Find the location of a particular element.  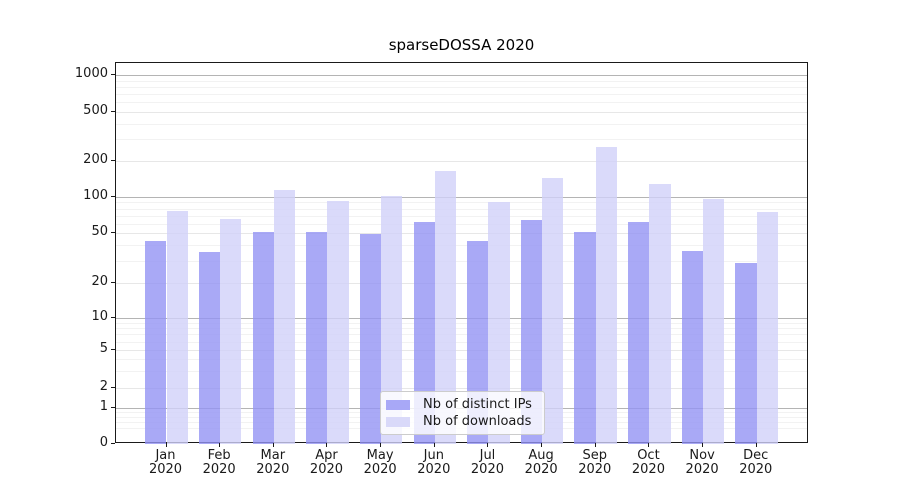

x-tick-label: Nov 2020 is located at coordinates (702, 462).